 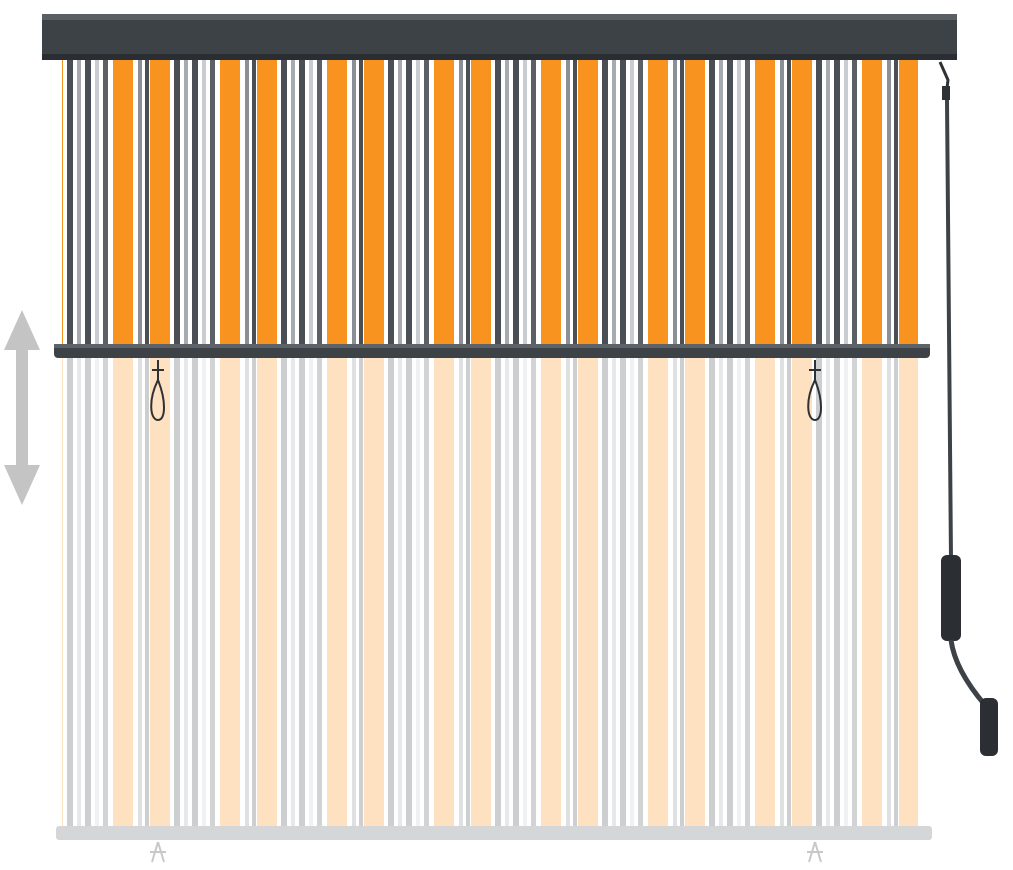 I want to click on crank-handle, so click(x=968, y=408).